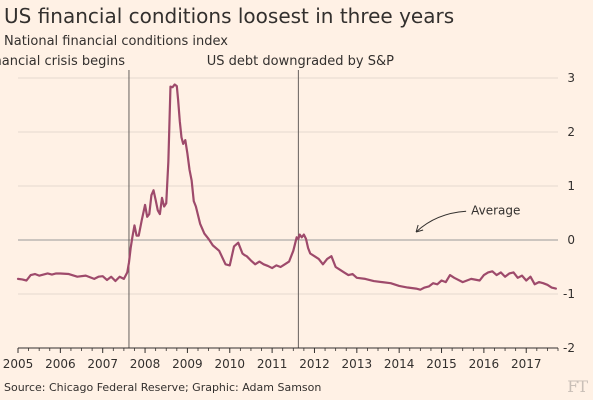 The height and width of the screenshot is (400, 593). I want to click on x-tick-label: 2013, so click(357, 364).